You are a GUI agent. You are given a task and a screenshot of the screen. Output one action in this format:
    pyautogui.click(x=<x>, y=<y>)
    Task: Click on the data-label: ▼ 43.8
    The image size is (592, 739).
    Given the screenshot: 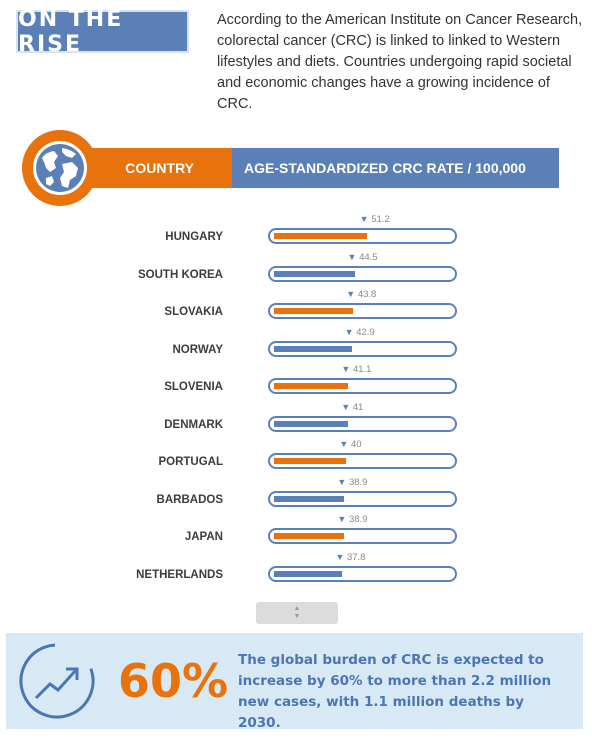 What is the action you would take?
    pyautogui.click(x=361, y=294)
    